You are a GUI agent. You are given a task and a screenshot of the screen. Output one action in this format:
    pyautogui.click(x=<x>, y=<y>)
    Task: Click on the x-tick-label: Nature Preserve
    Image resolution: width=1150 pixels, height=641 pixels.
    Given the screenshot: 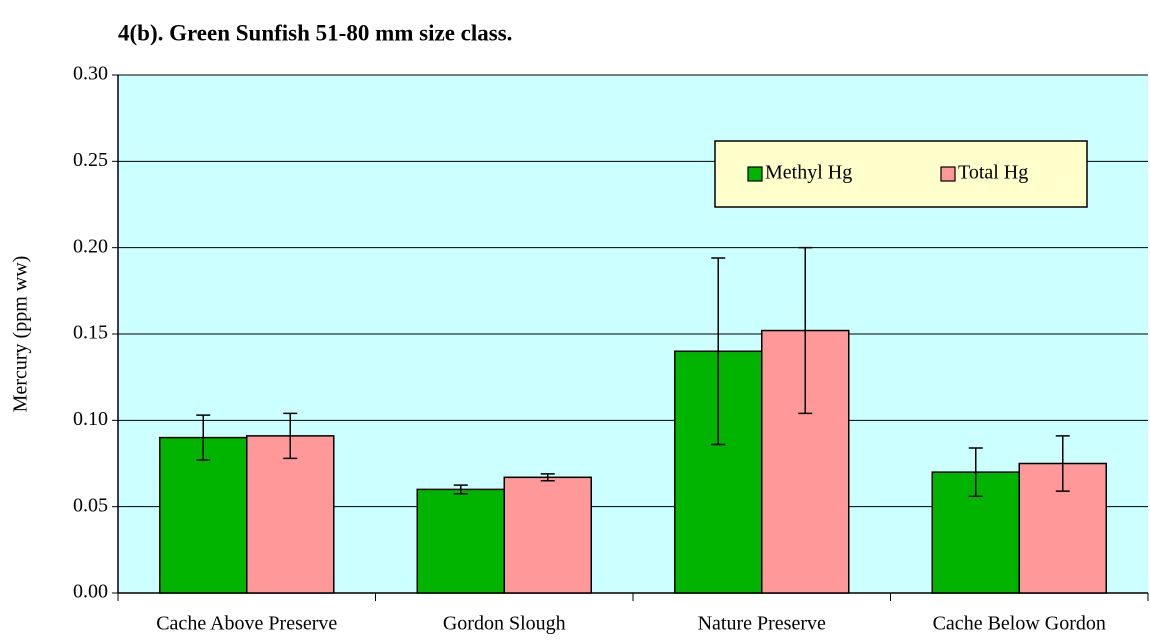 What is the action you would take?
    pyautogui.click(x=762, y=624)
    